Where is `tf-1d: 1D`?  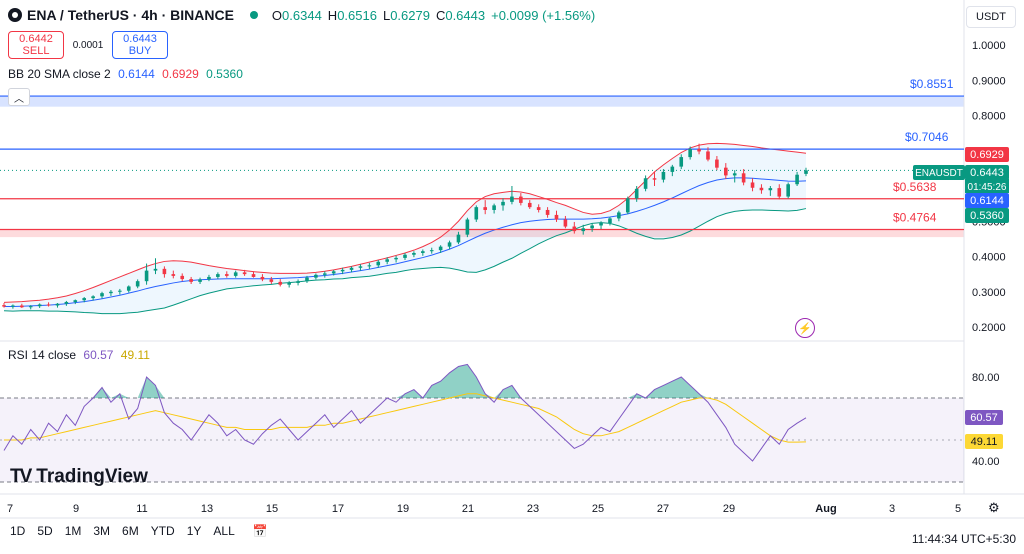 tf-1d: 1D is located at coordinates (18, 531).